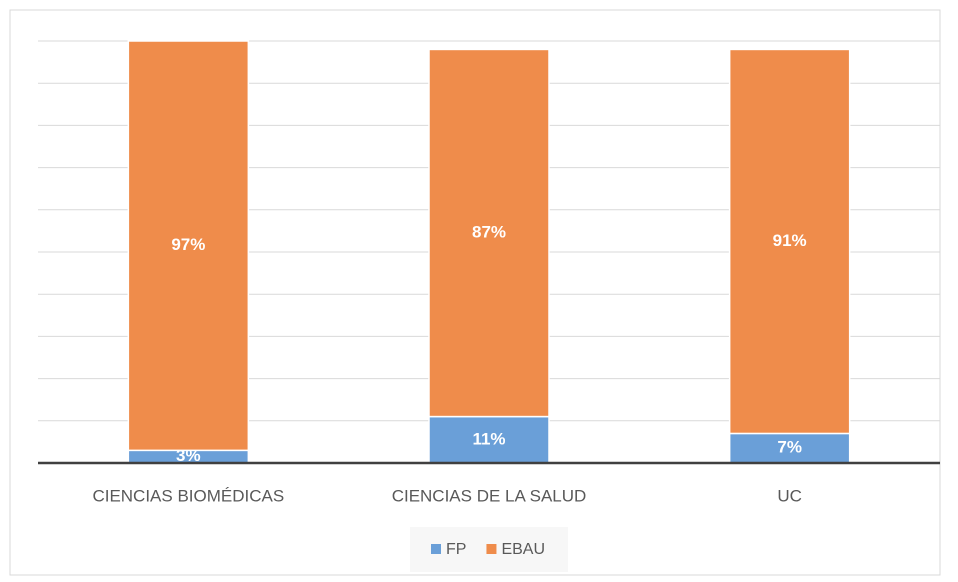 The height and width of the screenshot is (582, 958). What do you see at coordinates (456, 549) in the screenshot?
I see `legend-label: FP` at bounding box center [456, 549].